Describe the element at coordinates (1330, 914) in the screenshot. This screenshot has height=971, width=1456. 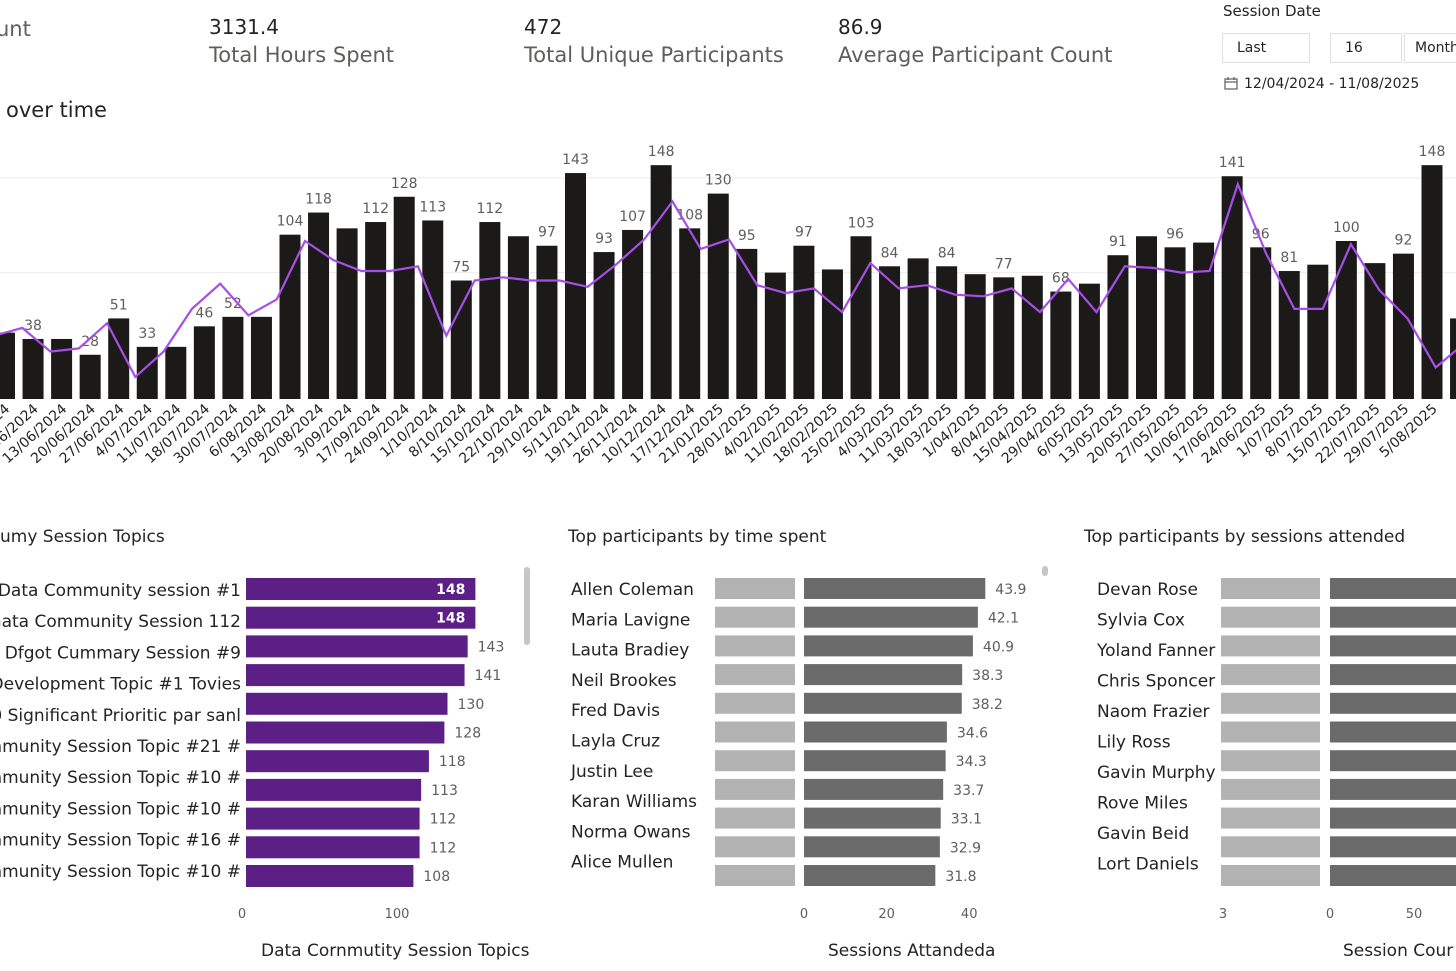
I see `sessions-axis-tick: 0` at that location.